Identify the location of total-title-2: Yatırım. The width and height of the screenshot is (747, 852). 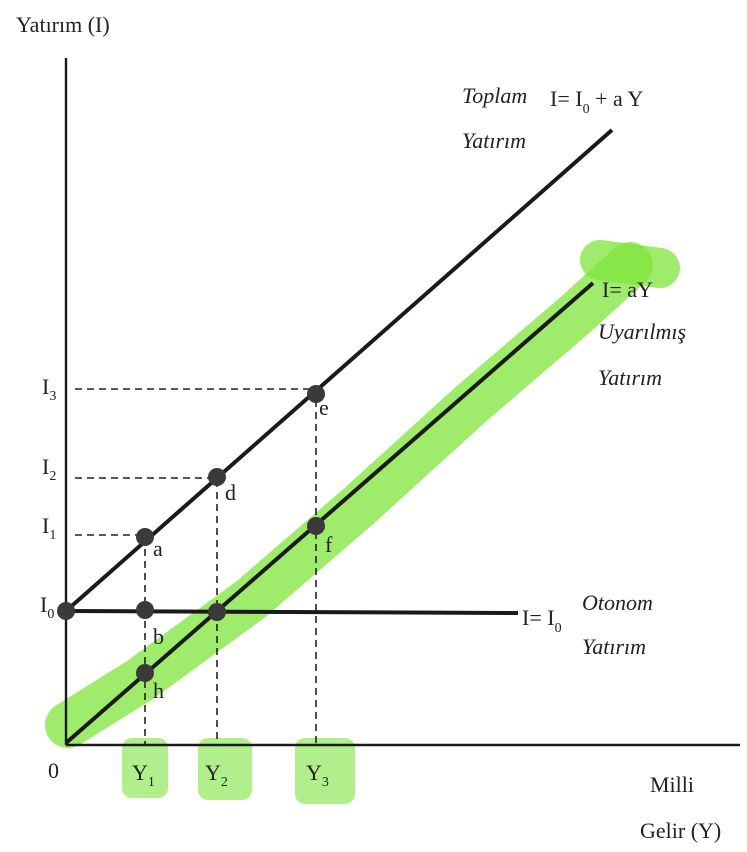
(494, 140).